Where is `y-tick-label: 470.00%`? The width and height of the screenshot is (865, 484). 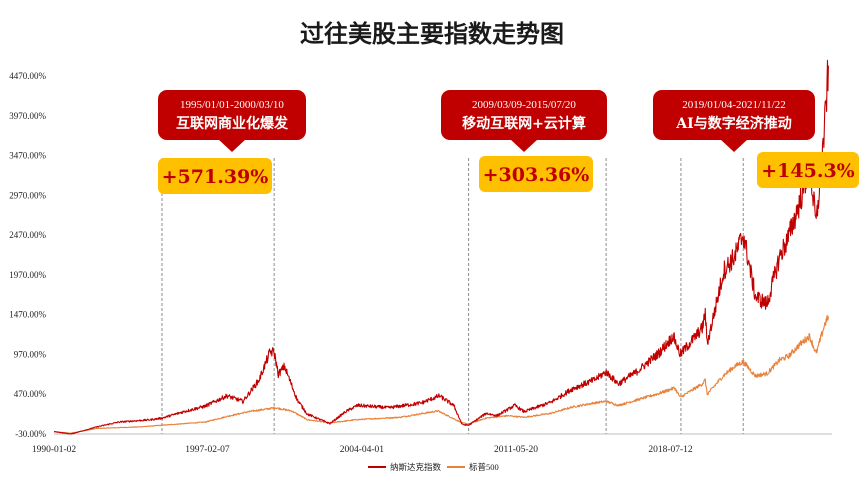
y-tick-label: 470.00% is located at coordinates (30, 394).